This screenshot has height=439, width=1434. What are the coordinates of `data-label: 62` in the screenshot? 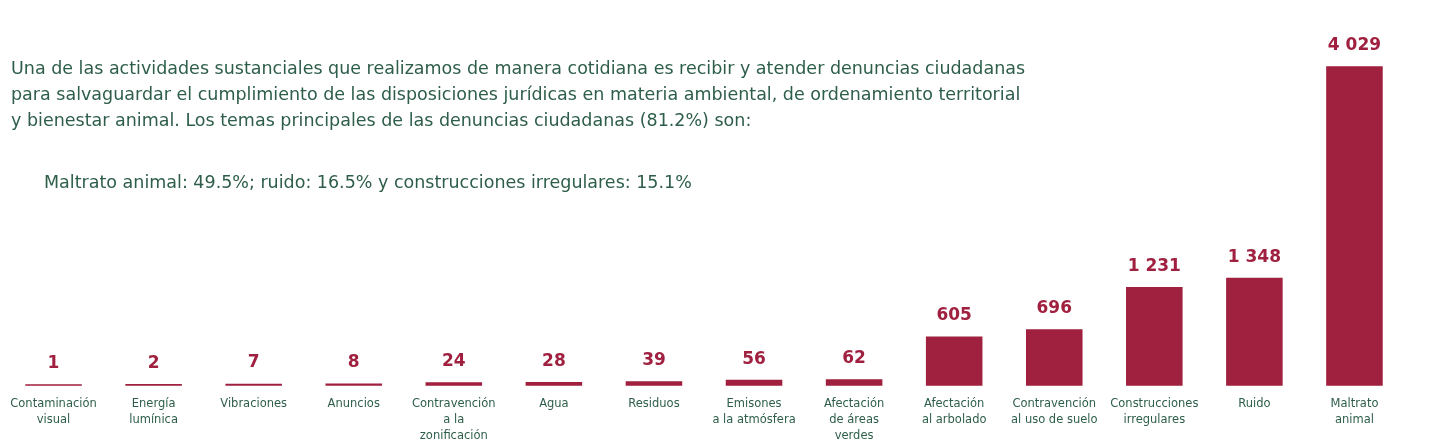 It's located at (854, 357).